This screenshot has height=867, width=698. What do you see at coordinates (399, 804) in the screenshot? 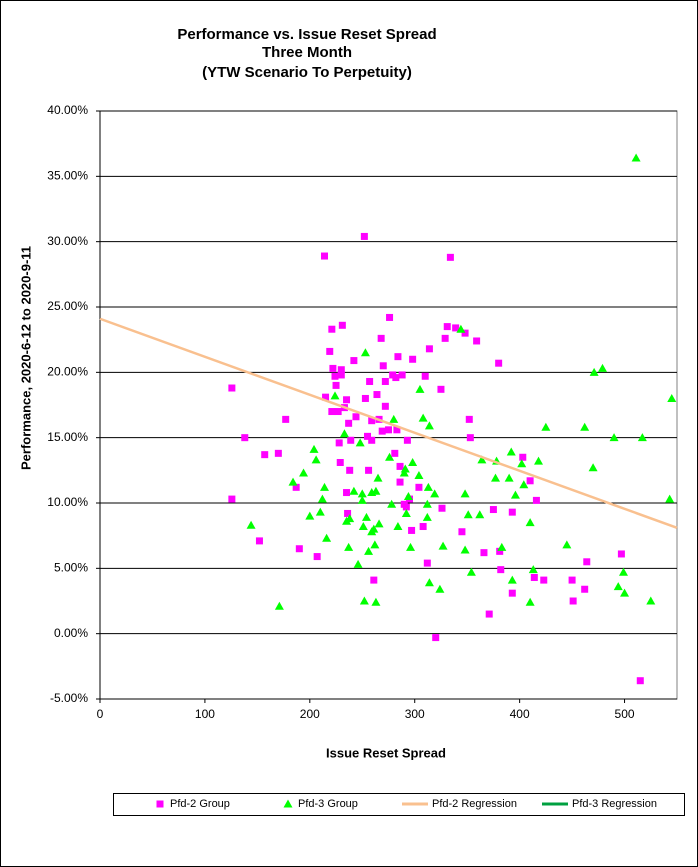
I see `legend-box` at bounding box center [399, 804].